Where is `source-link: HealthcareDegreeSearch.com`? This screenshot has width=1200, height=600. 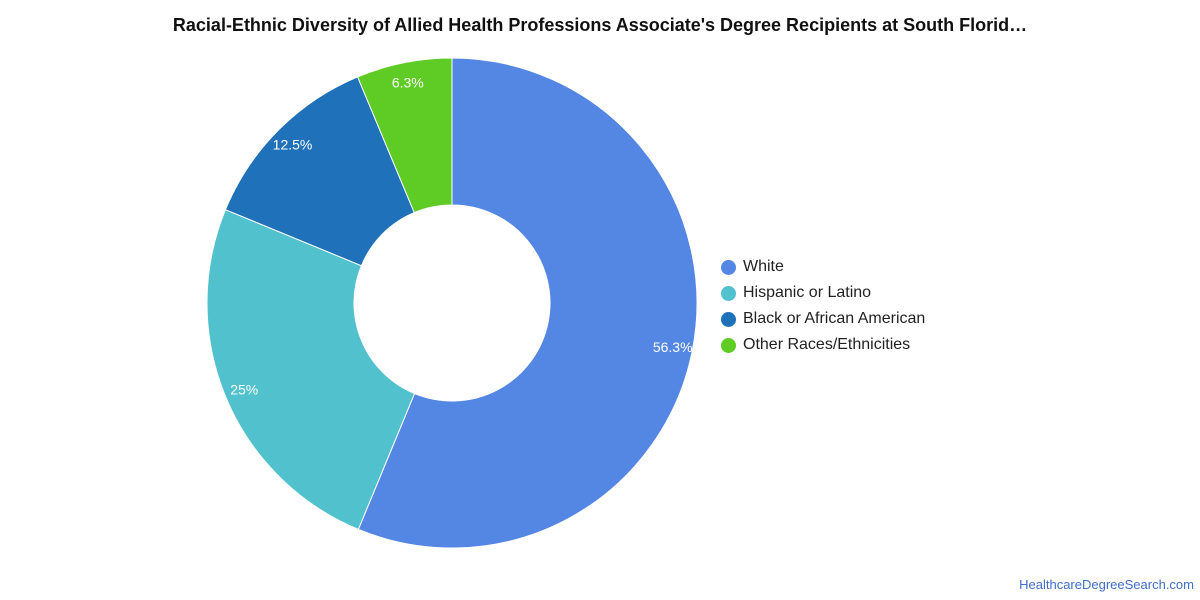
source-link: HealthcareDegreeSearch.com is located at coordinates (1106, 584).